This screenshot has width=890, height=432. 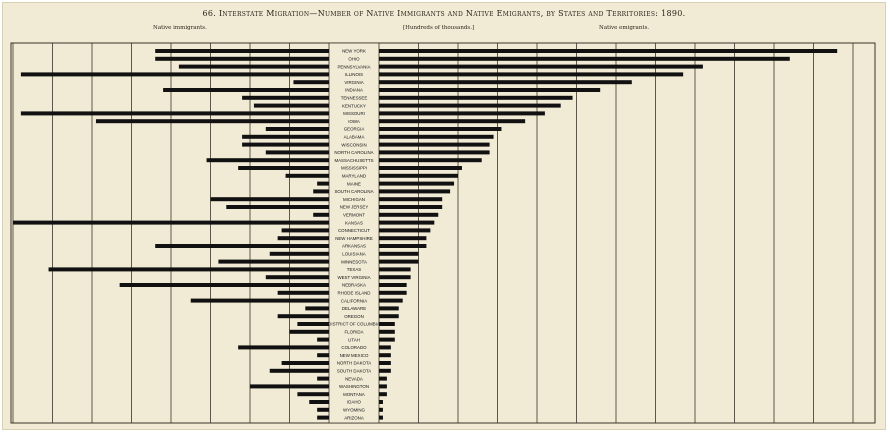 I want to click on state-label: MONTANA, so click(x=354, y=394).